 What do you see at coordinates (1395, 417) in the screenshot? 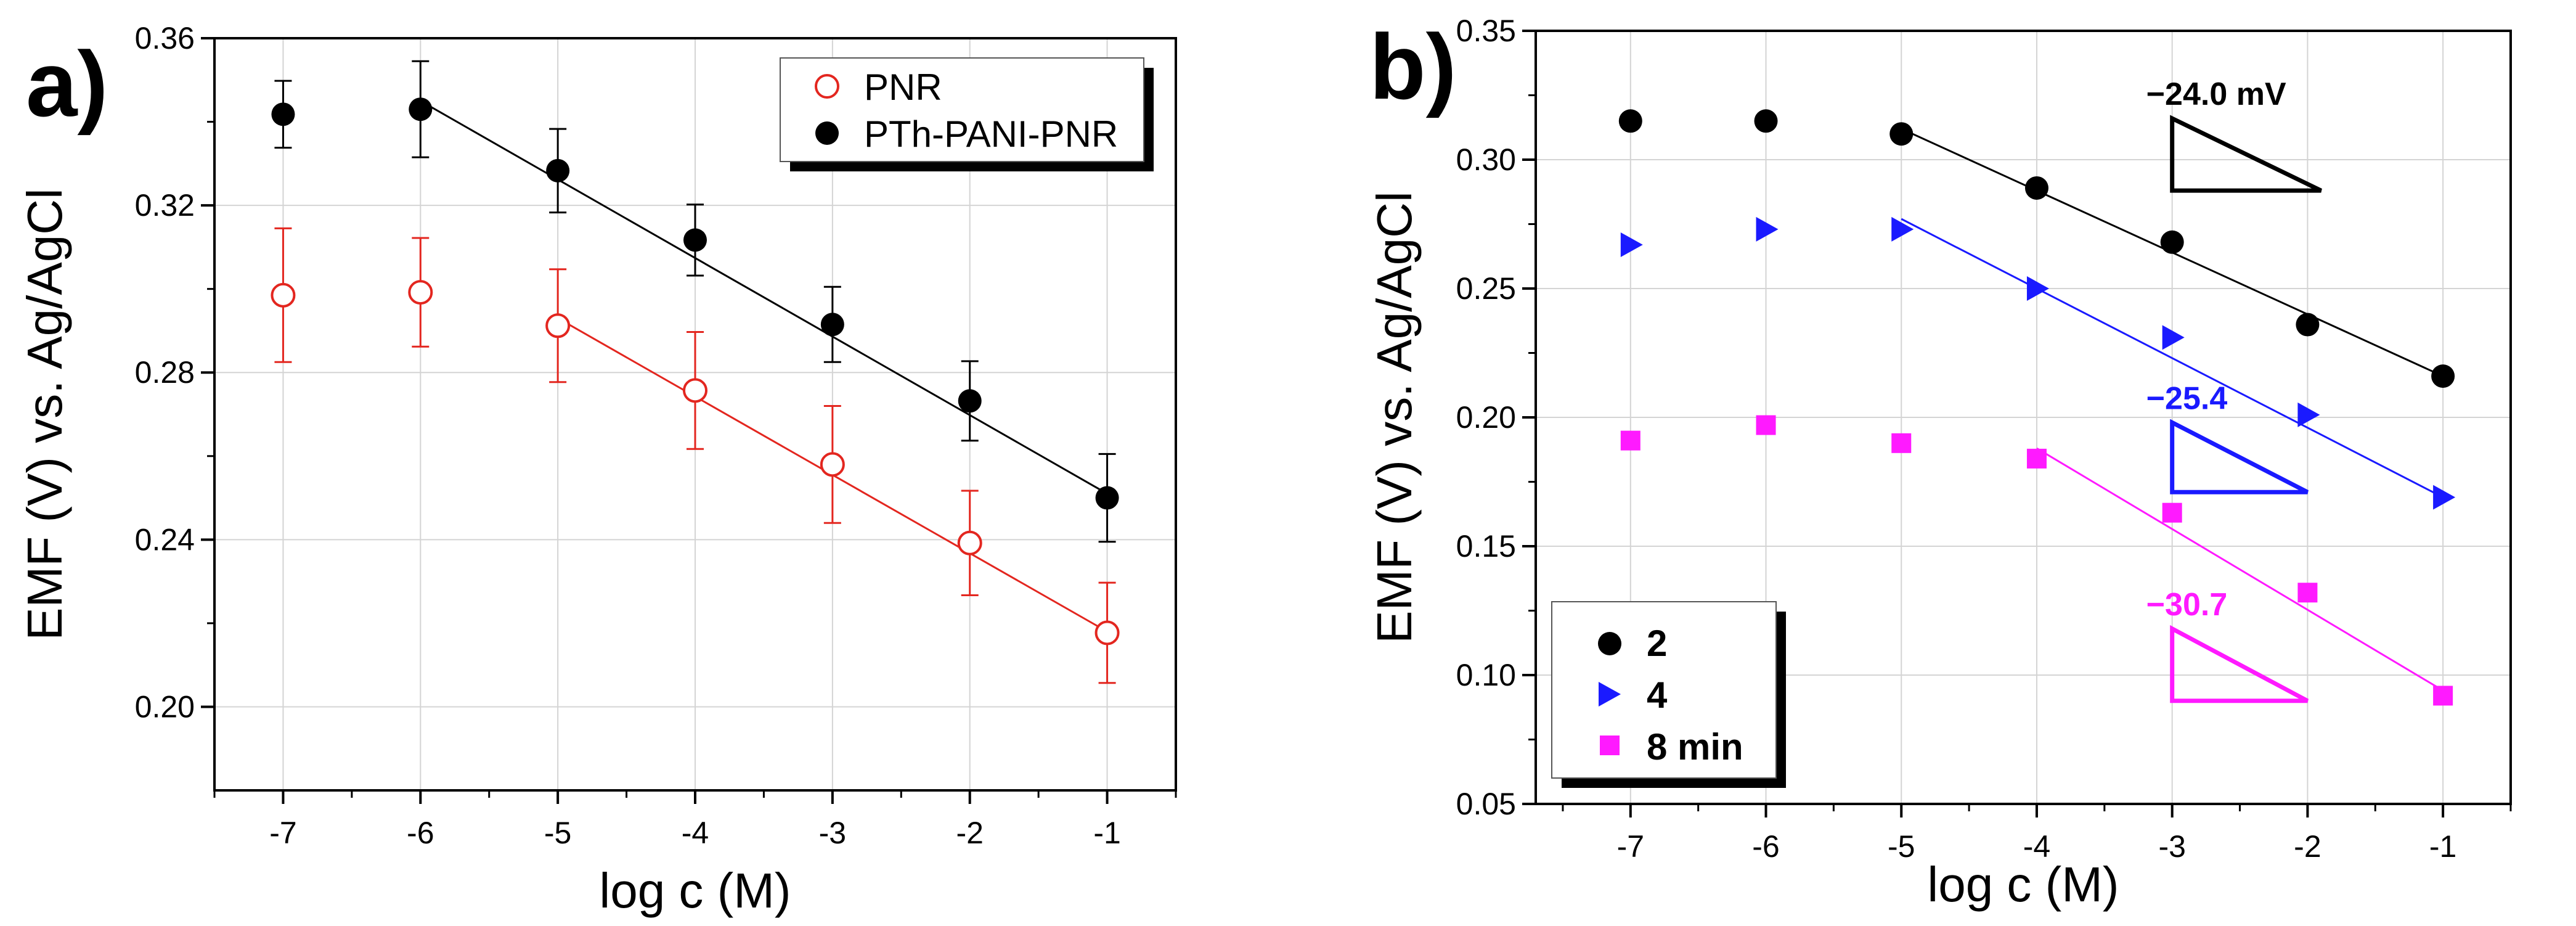
I see `panel-b-y-axis-label: EMF (V) vs. Ag/AgCl` at bounding box center [1395, 417].